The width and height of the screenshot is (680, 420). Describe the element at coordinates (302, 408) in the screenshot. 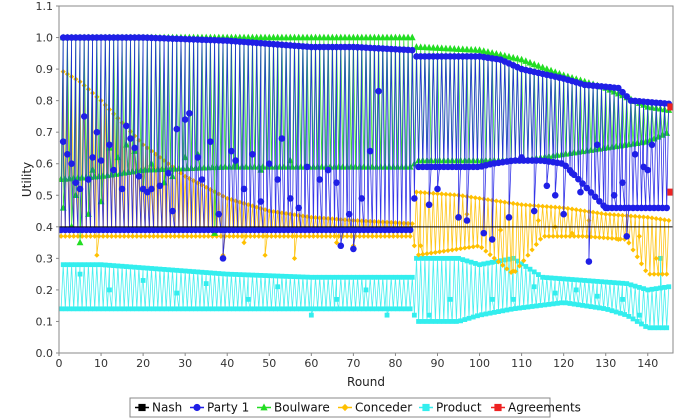

I see `legend-label: Boulware` at that location.